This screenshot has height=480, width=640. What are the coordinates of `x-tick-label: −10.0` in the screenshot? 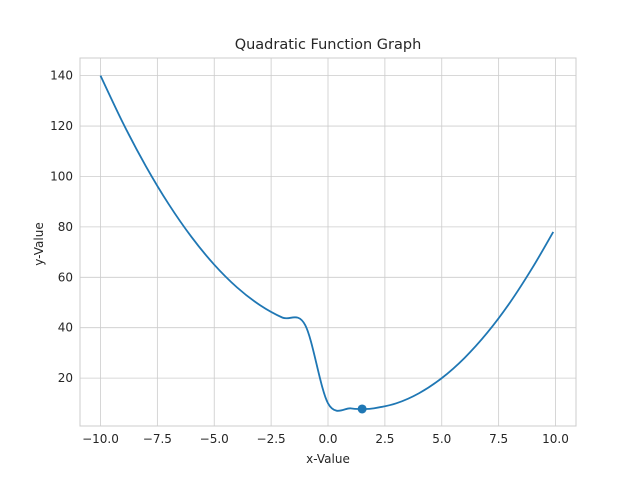 It's located at (100, 439).